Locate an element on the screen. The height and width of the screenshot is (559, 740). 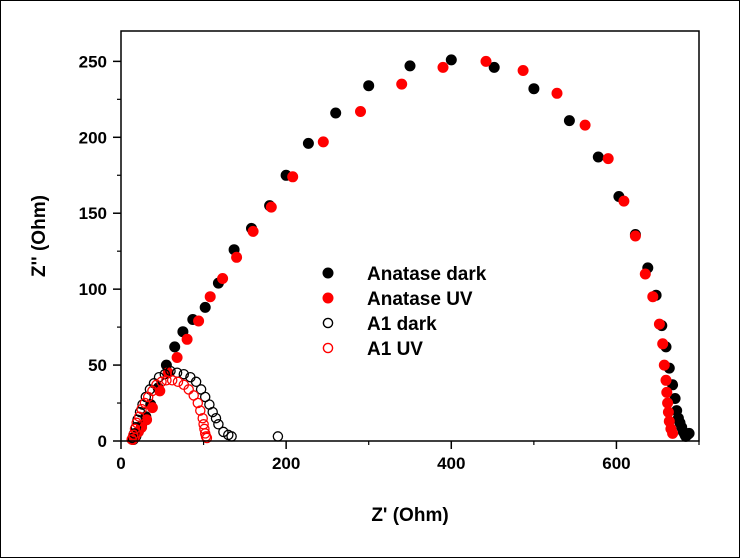
x-tick-label: 200 is located at coordinates (286, 463).